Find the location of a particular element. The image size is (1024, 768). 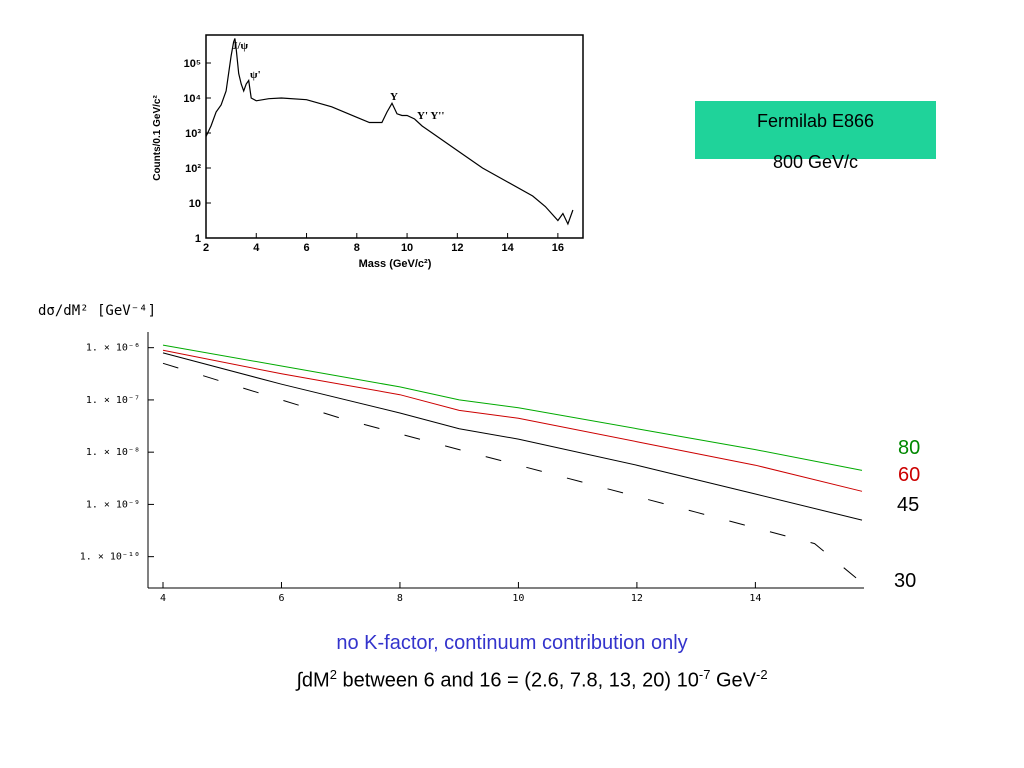

top-chart-frame is located at coordinates (394, 136).